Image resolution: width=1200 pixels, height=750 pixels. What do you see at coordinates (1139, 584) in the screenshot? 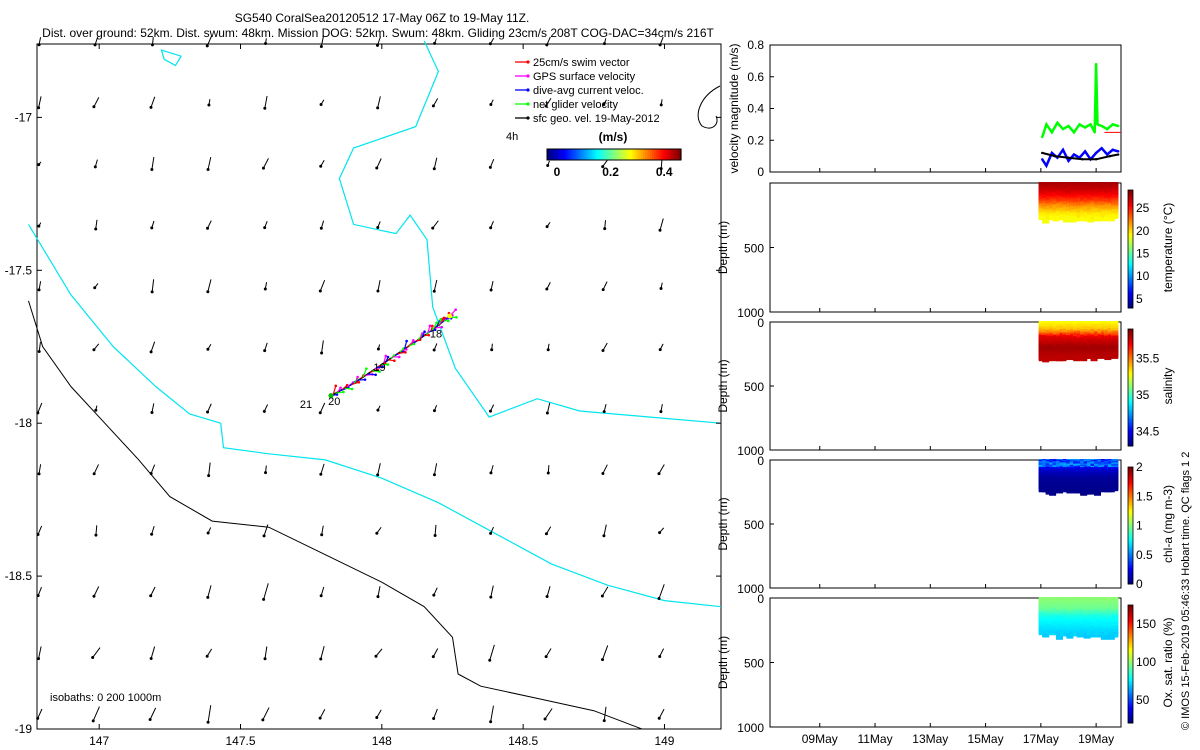
I see `chla-colorbar-tick: 0` at bounding box center [1139, 584].